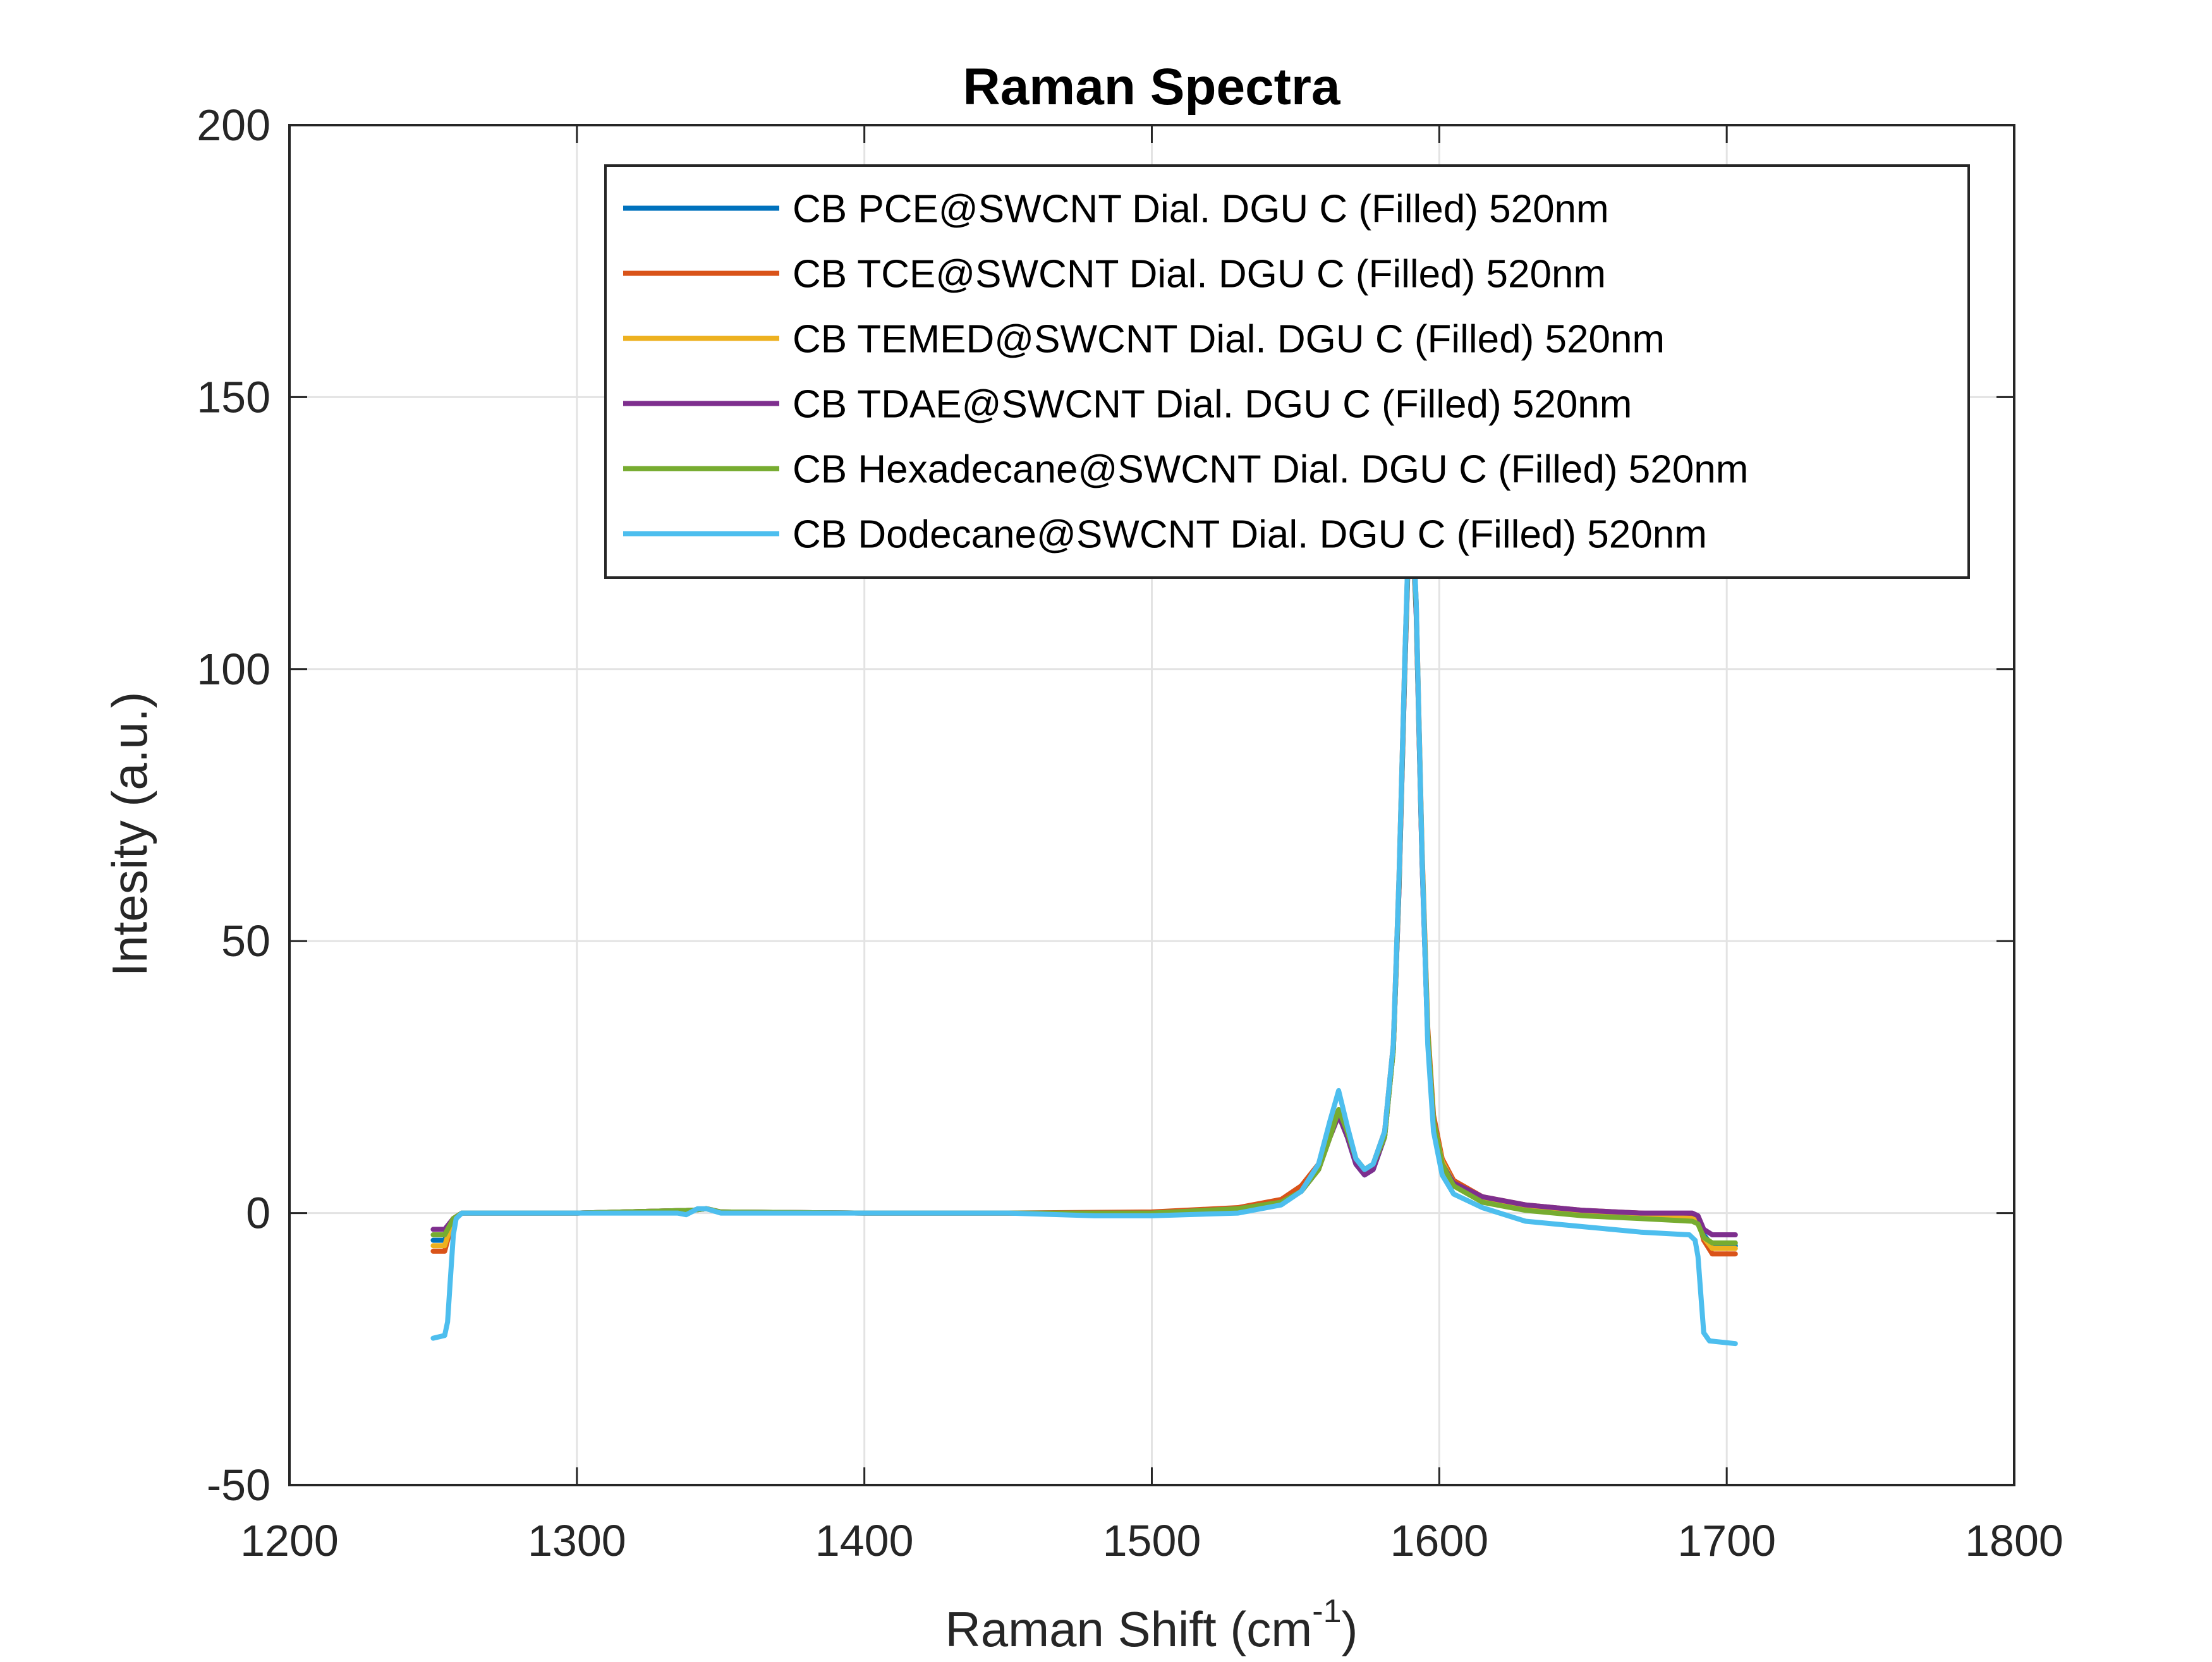  I want to click on x-tick-label: 1500, so click(1152, 1540).